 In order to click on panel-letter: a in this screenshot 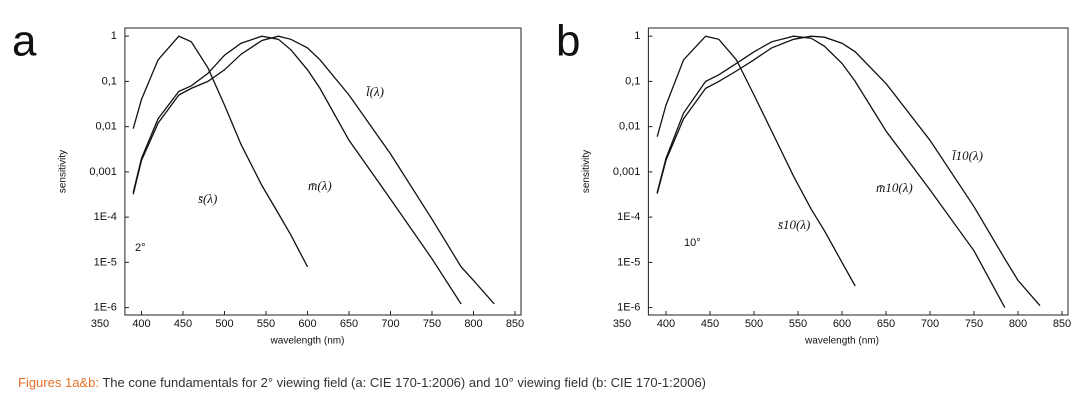, I will do `click(24, 41)`.